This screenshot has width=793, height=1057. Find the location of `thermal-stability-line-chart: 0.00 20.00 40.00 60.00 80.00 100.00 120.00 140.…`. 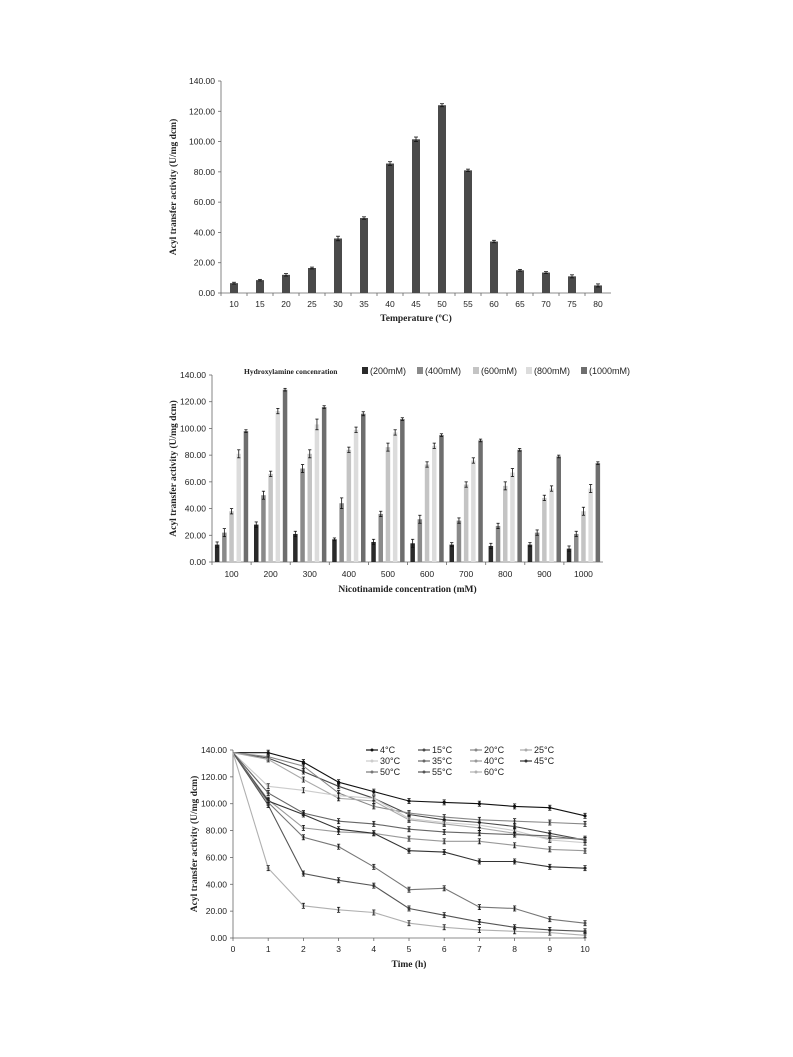

thermal-stability-line-chart: 0.00 20.00 40.00 60.00 80.00 100.00 120.00 140.… is located at coordinates (389, 857).